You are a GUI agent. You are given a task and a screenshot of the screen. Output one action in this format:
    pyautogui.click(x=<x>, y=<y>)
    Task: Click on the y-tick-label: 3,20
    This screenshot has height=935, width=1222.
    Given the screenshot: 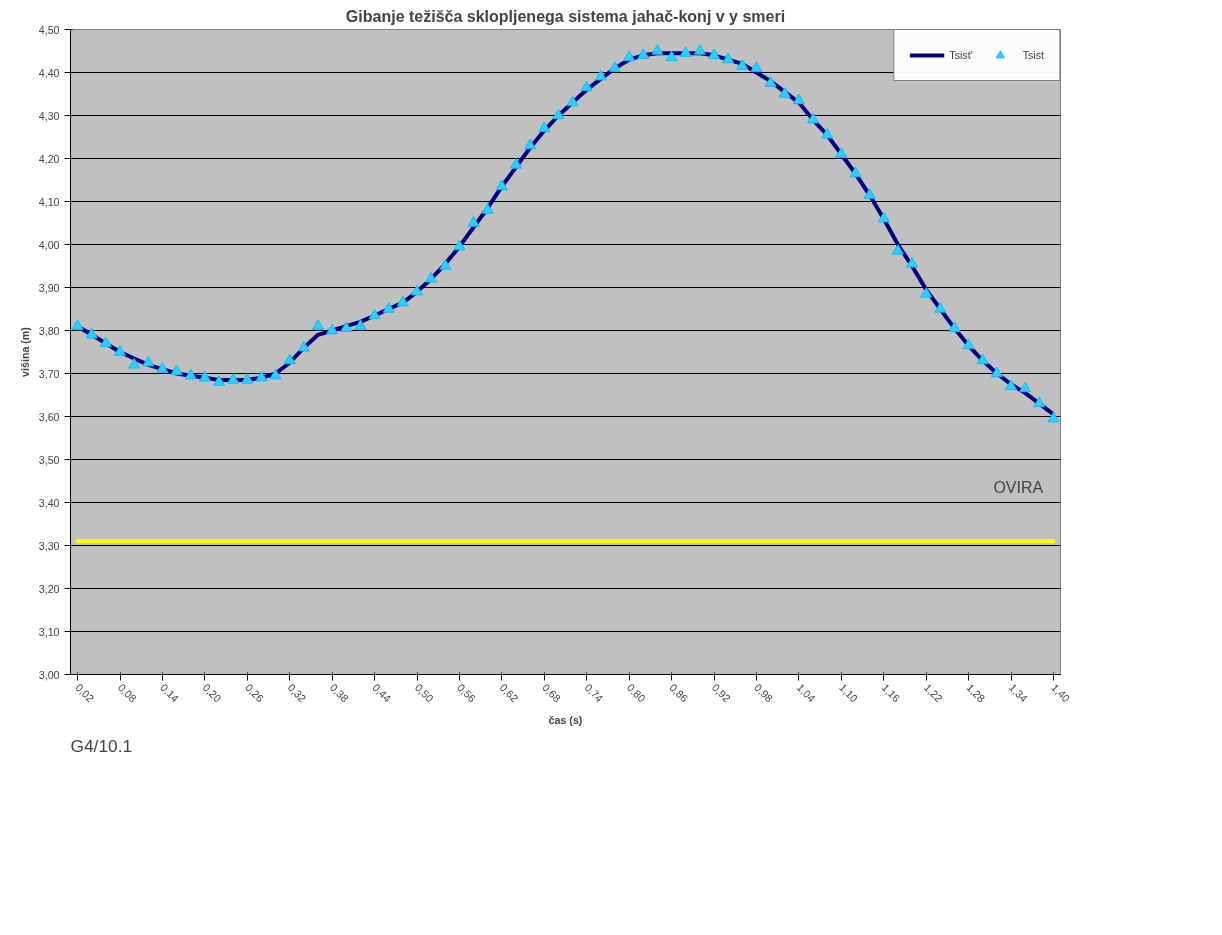 What is the action you would take?
    pyautogui.click(x=49, y=588)
    